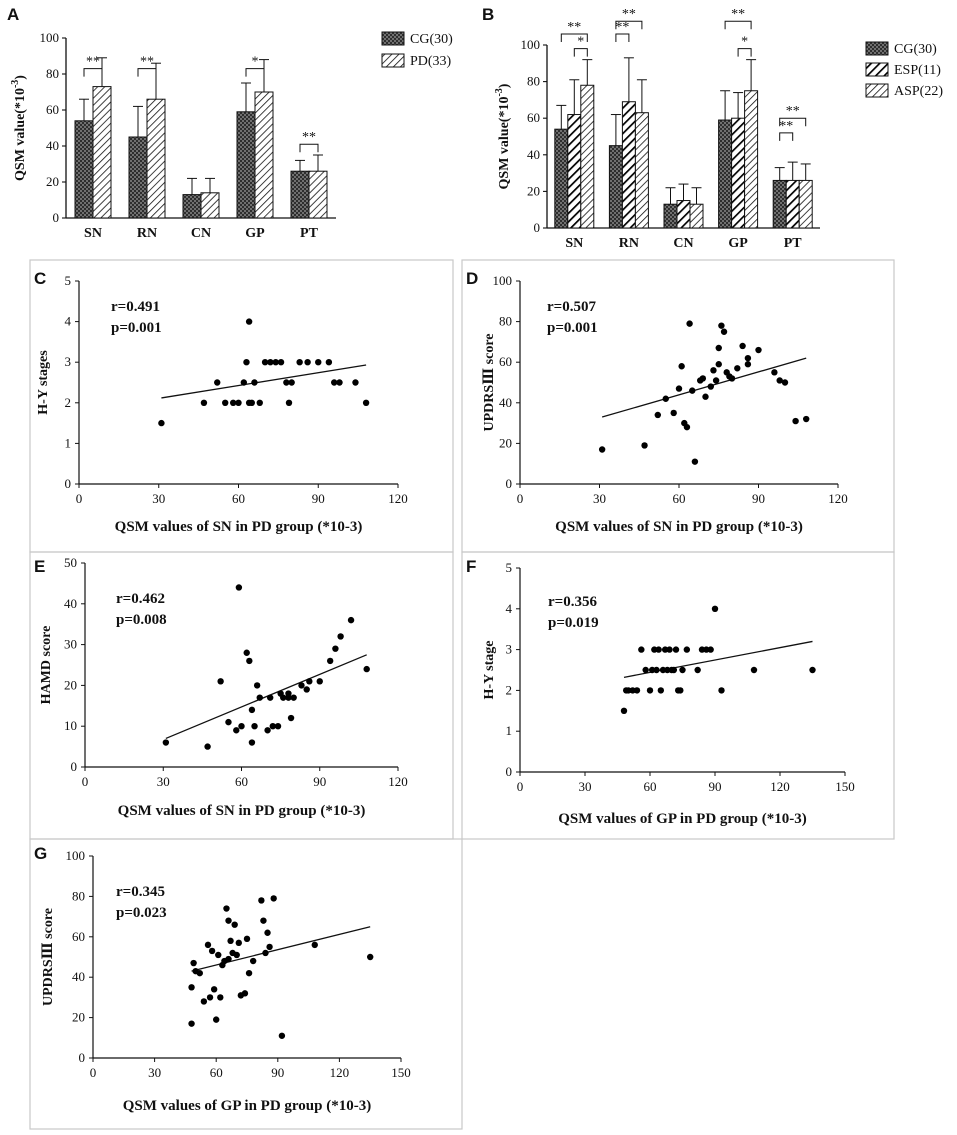 Image resolution: width=957 pixels, height=1135 pixels. What do you see at coordinates (247, 1106) in the screenshot?
I see `x-axis-label-g: QSM values of GP in PD group (*10-3)` at bounding box center [247, 1106].